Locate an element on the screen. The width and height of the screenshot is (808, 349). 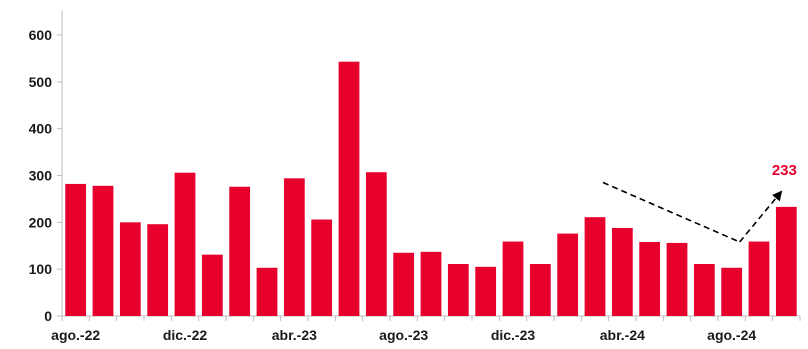
bar-ene.-24 is located at coordinates (540, 290).